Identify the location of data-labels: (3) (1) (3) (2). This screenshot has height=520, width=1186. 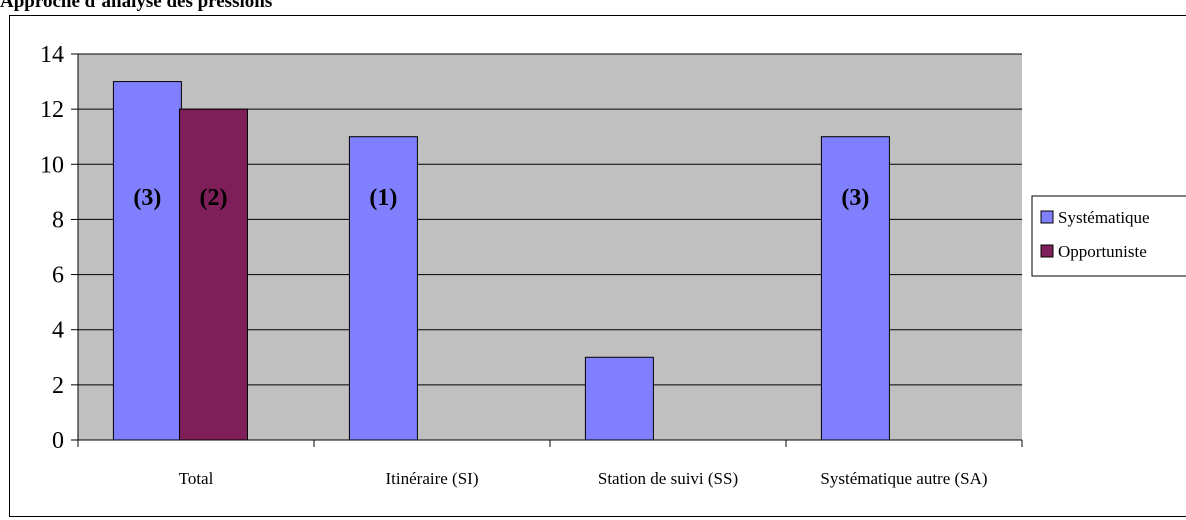
(501, 198).